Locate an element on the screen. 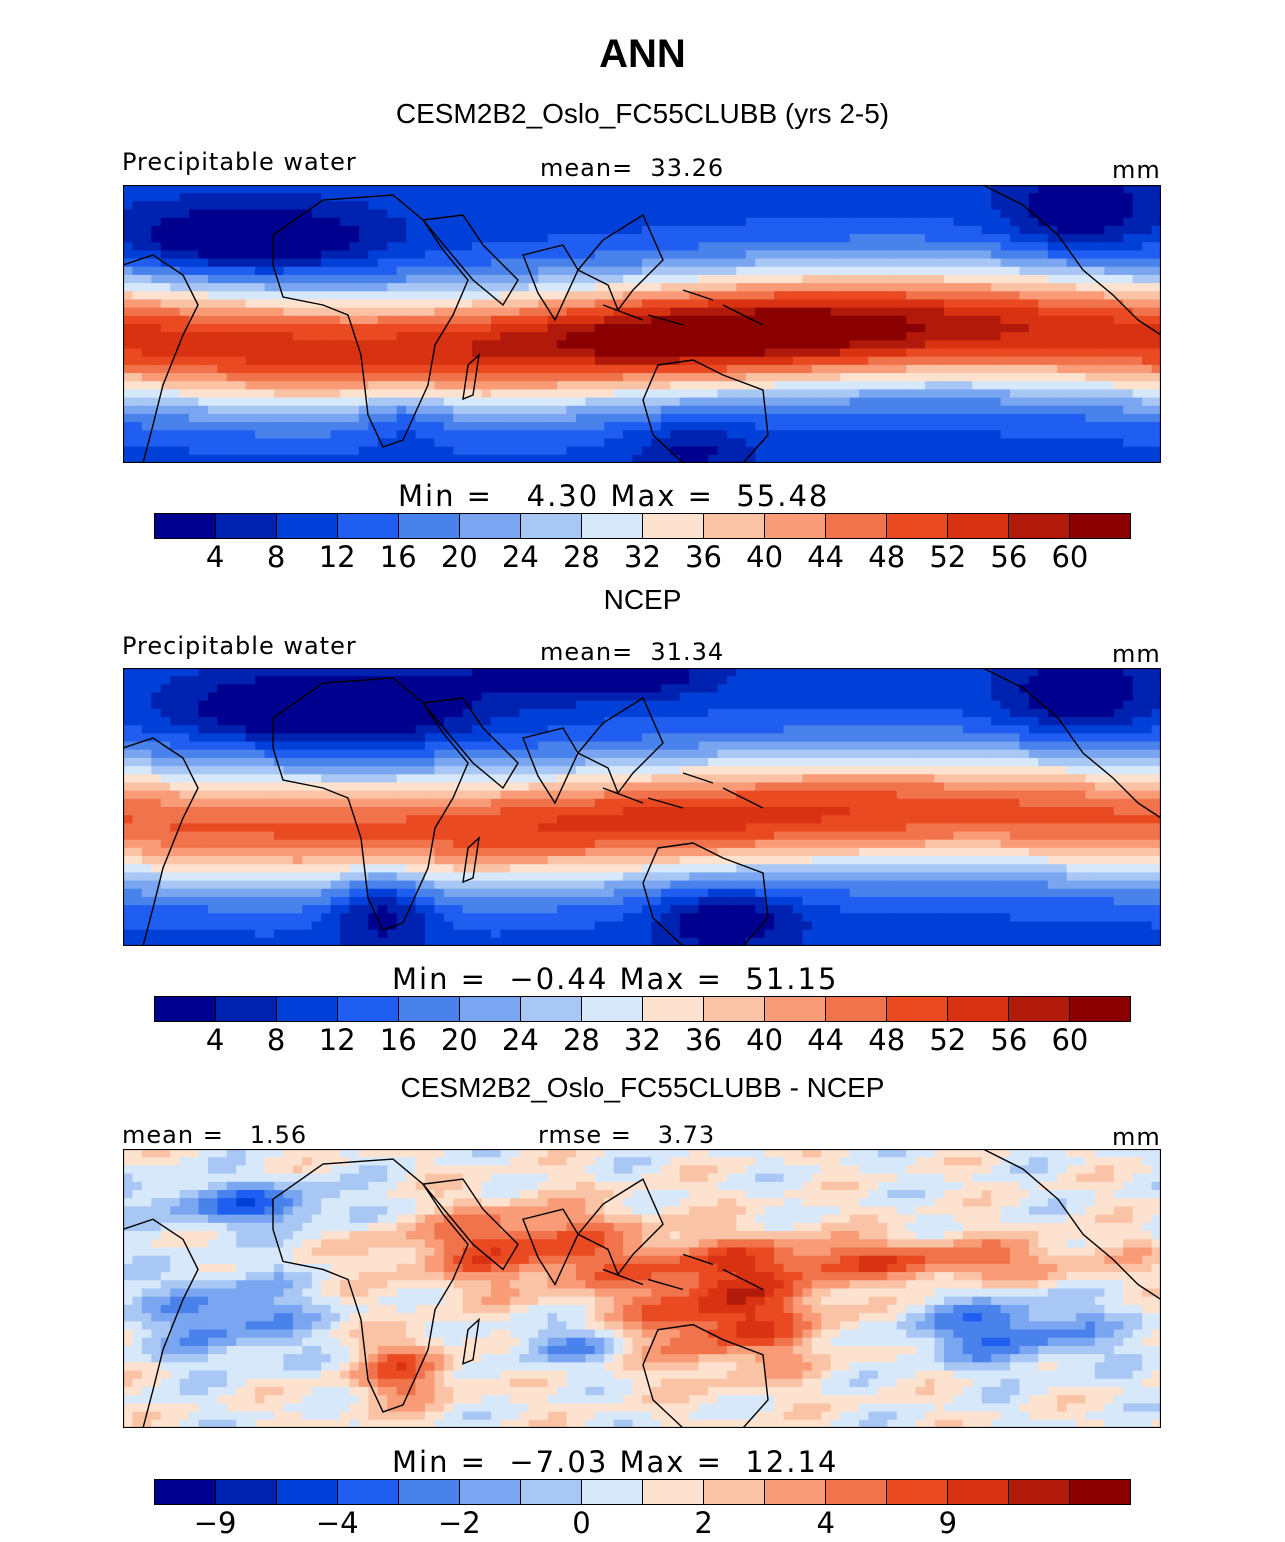  panel-3-rmse-label: rmse = 3.73 is located at coordinates (627, 1135).